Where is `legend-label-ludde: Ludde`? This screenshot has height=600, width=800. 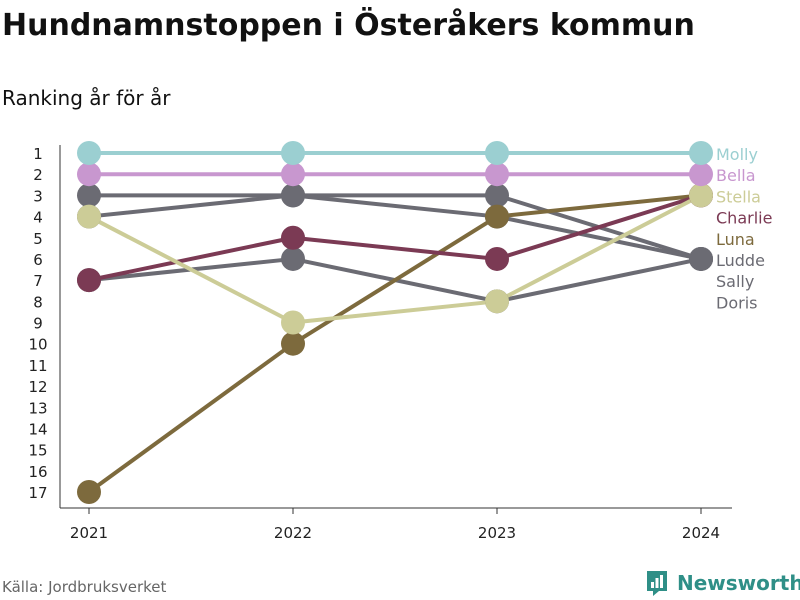 legend-label-ludde: Ludde is located at coordinates (740, 260).